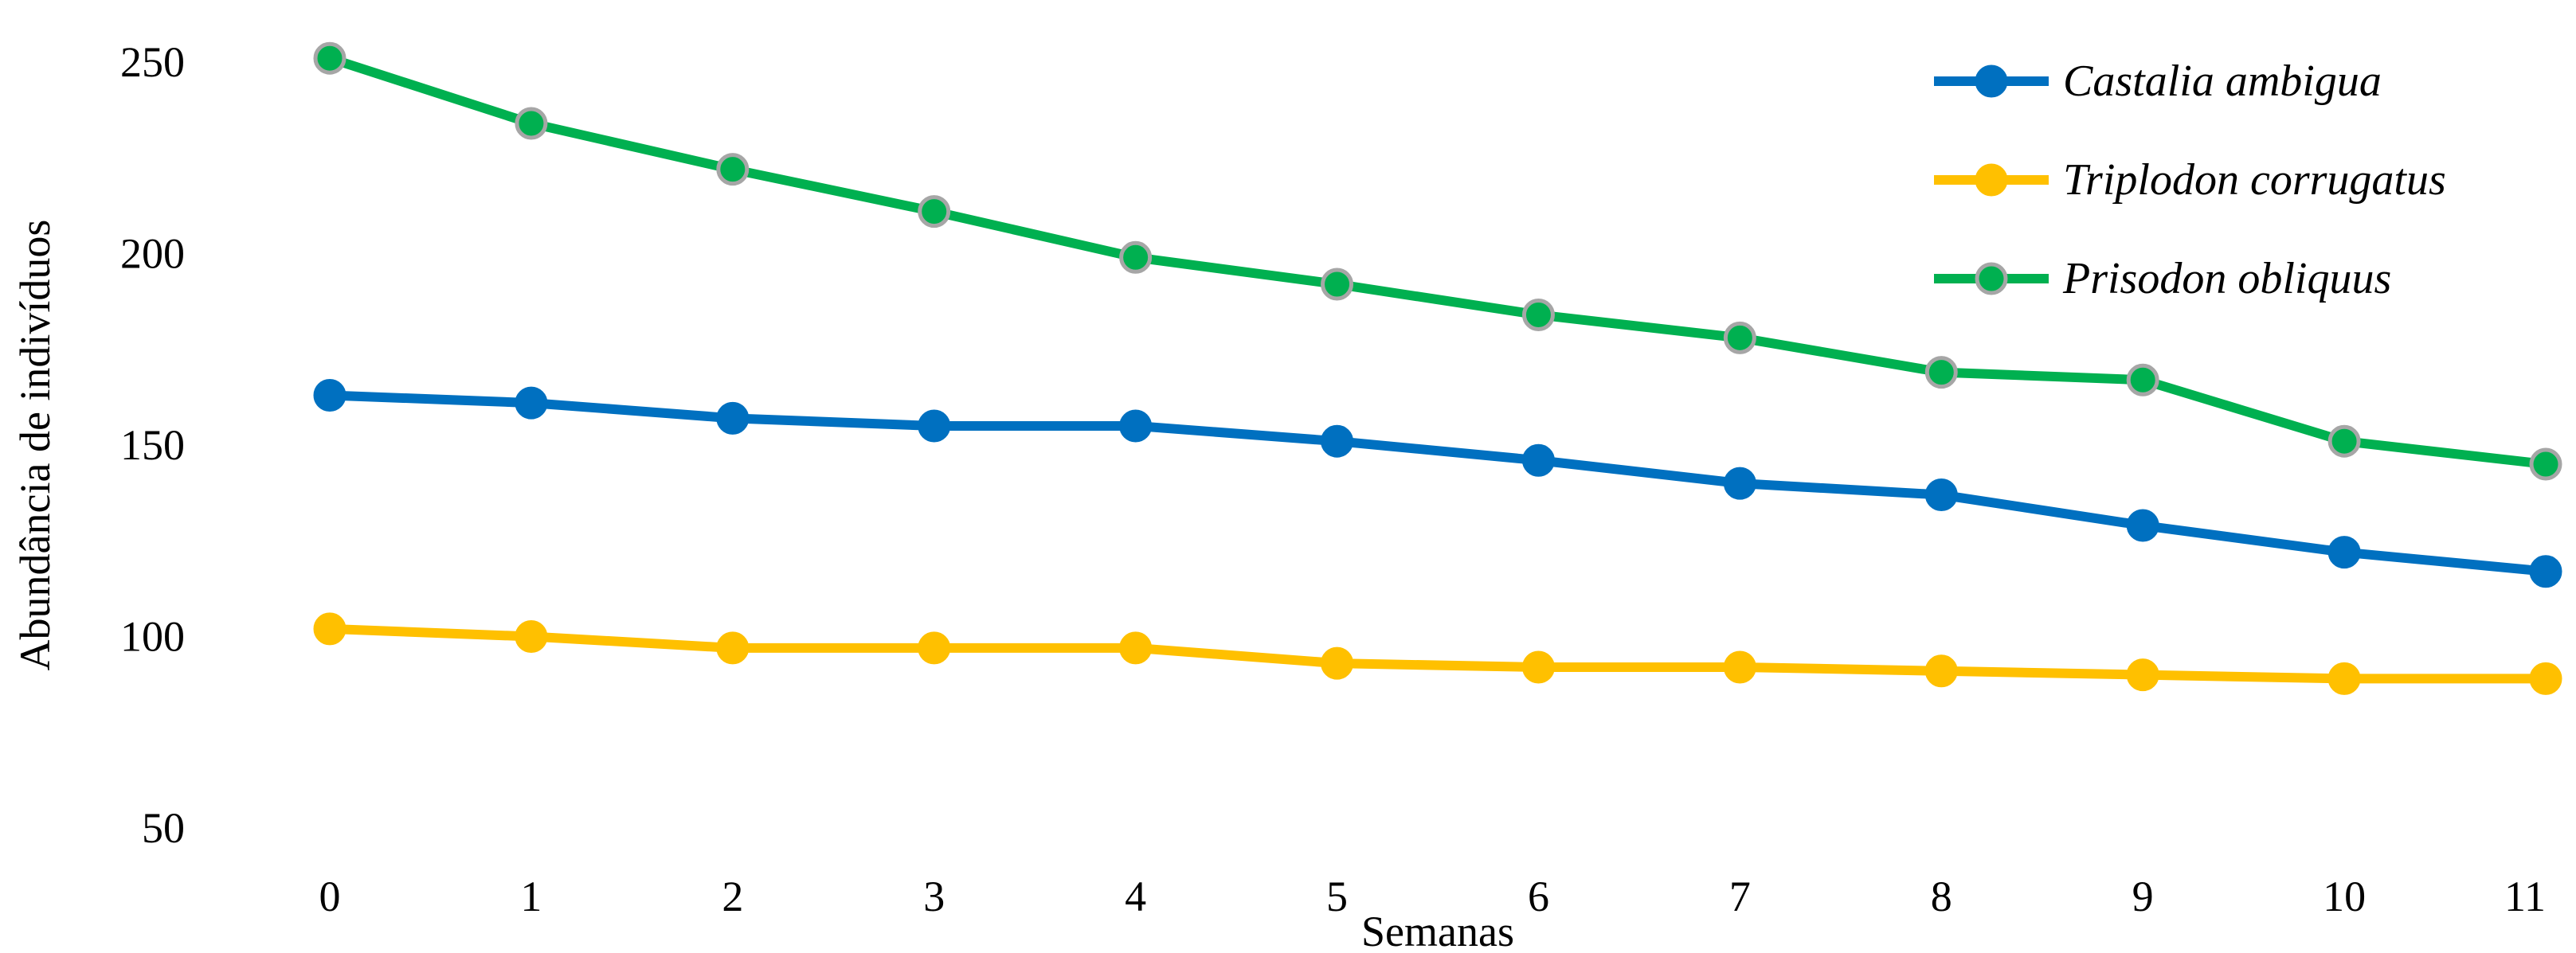 The image size is (2576, 953). What do you see at coordinates (2222, 81) in the screenshot?
I see `legend-label: Castalia ambigua` at bounding box center [2222, 81].